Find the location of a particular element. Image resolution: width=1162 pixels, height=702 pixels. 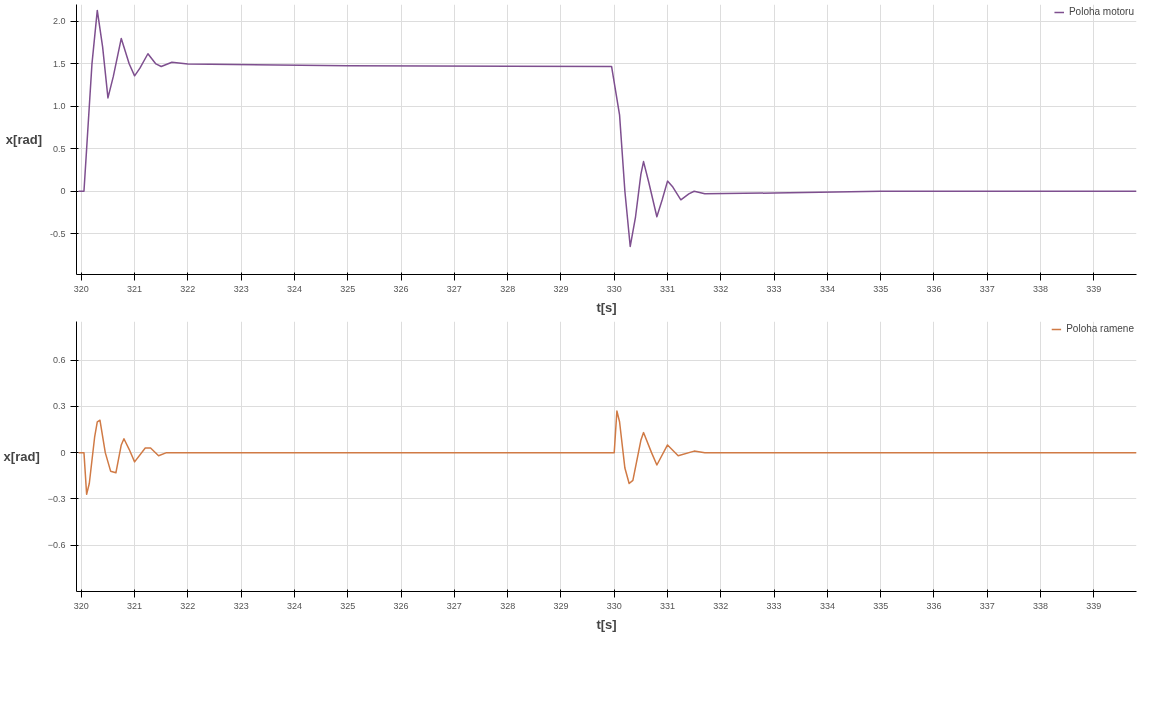

y-tick-label: −0.3 is located at coordinates (56, 498).